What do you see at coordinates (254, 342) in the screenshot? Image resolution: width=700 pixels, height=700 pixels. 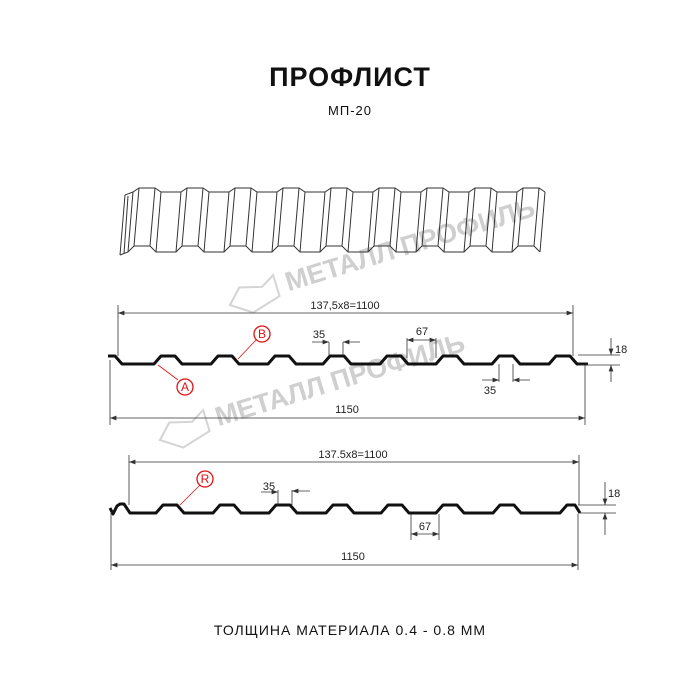 I see `callout-b: B` at bounding box center [254, 342].